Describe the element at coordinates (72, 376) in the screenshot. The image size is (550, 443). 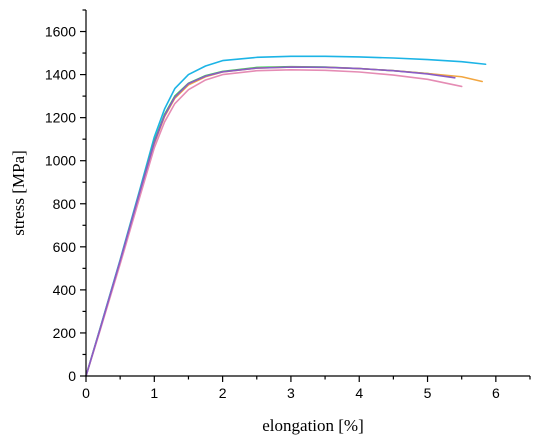
I see `y-tick-label: 0` at that location.